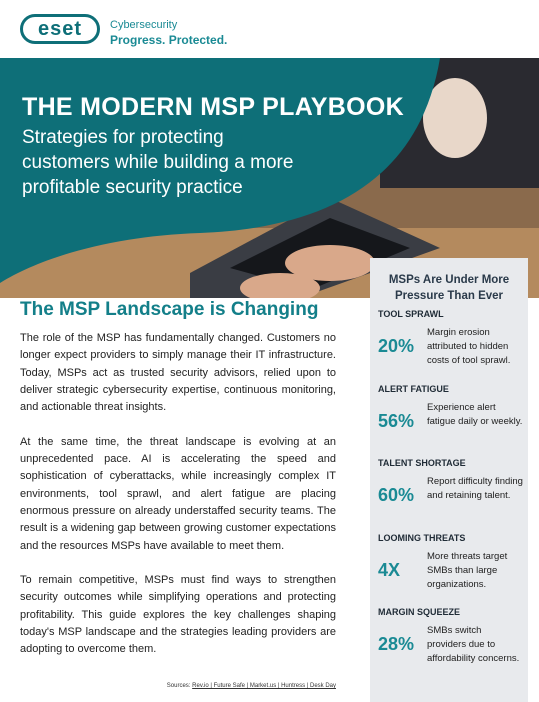 The width and height of the screenshot is (539, 702). I want to click on sources-label: Sources:, so click(178, 686).